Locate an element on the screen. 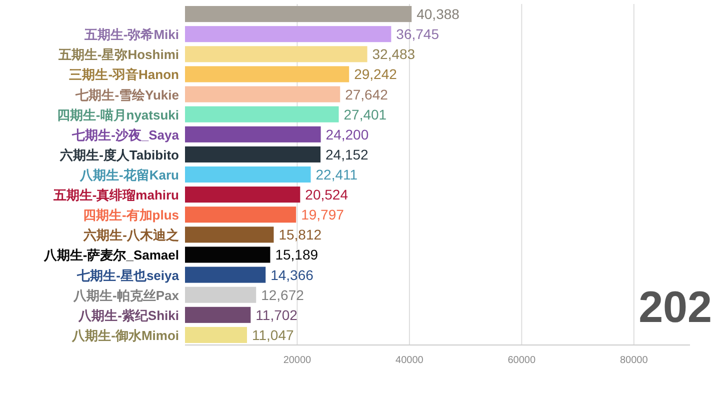 This screenshot has width=720, height=405. y-tick-label: 七期生-星也seiya is located at coordinates (128, 275).